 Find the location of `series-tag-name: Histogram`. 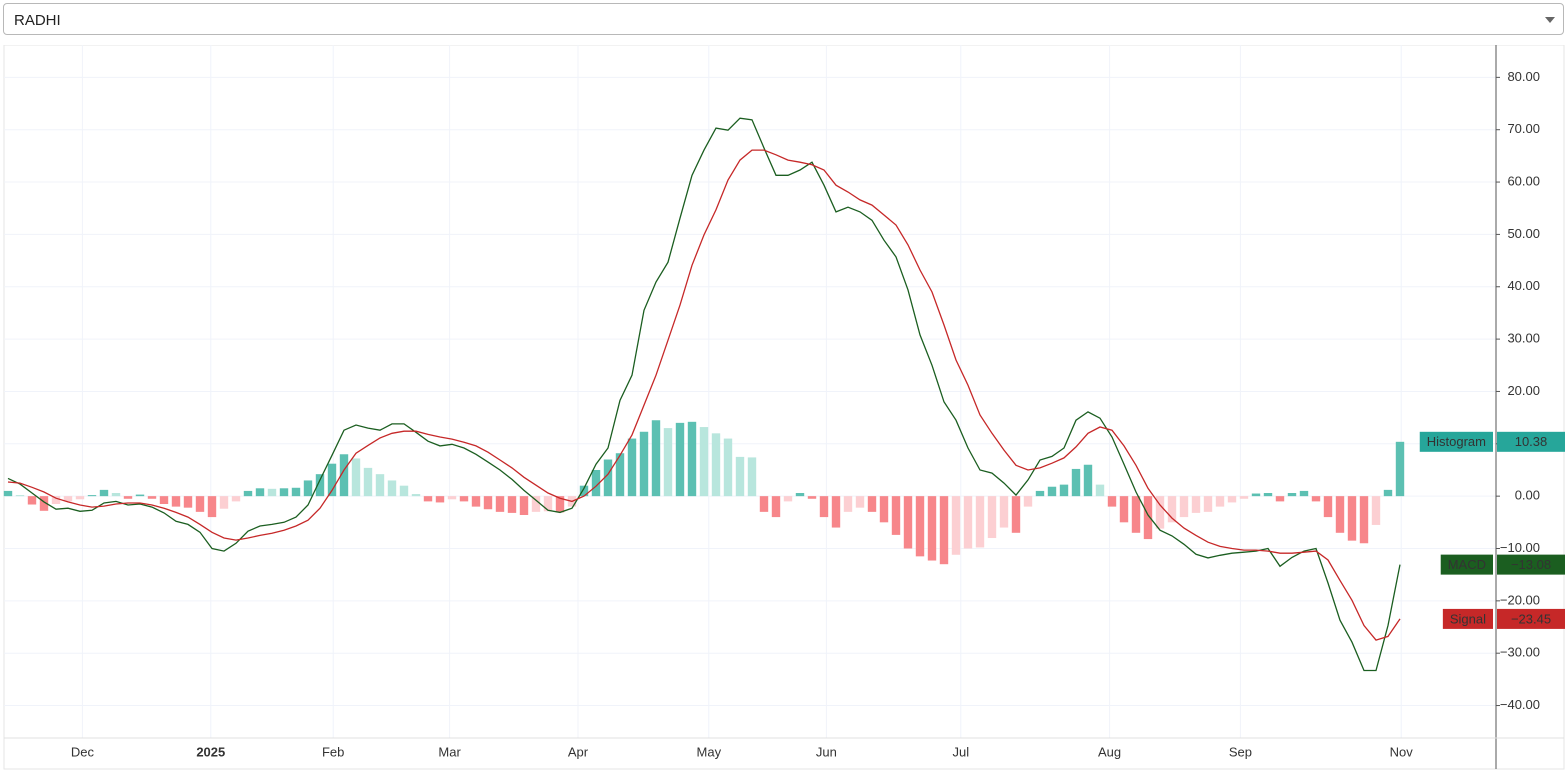

series-tag-name: Histogram is located at coordinates (1456, 441).